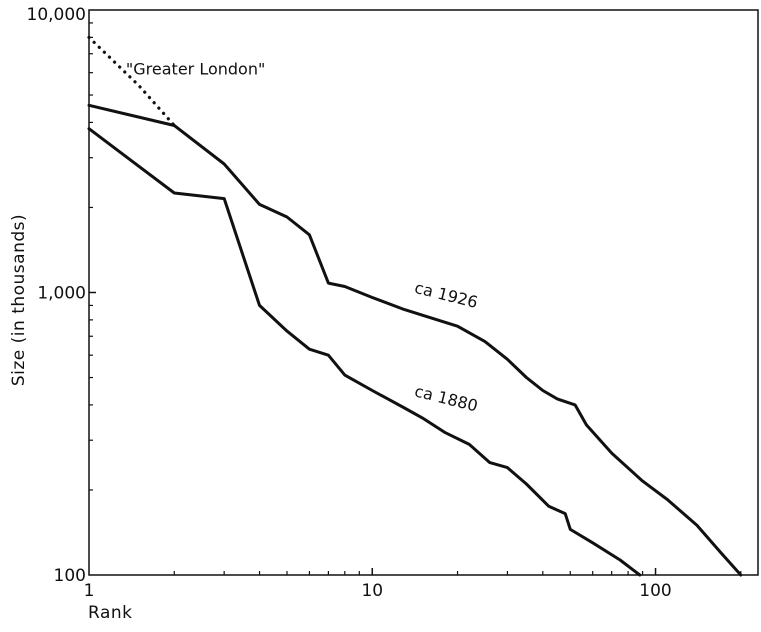 This screenshot has width=761, height=632. What do you see at coordinates (195, 69) in the screenshot?
I see `annotation-greater-london: "Greater London"` at bounding box center [195, 69].